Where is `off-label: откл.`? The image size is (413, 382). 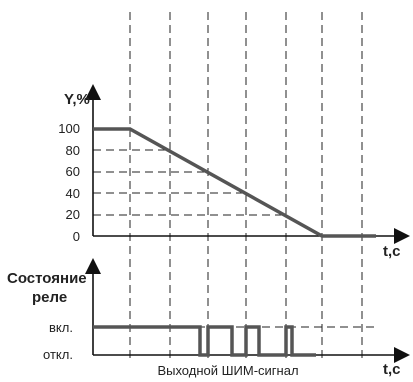 off-label: откл. is located at coordinates (58, 354).